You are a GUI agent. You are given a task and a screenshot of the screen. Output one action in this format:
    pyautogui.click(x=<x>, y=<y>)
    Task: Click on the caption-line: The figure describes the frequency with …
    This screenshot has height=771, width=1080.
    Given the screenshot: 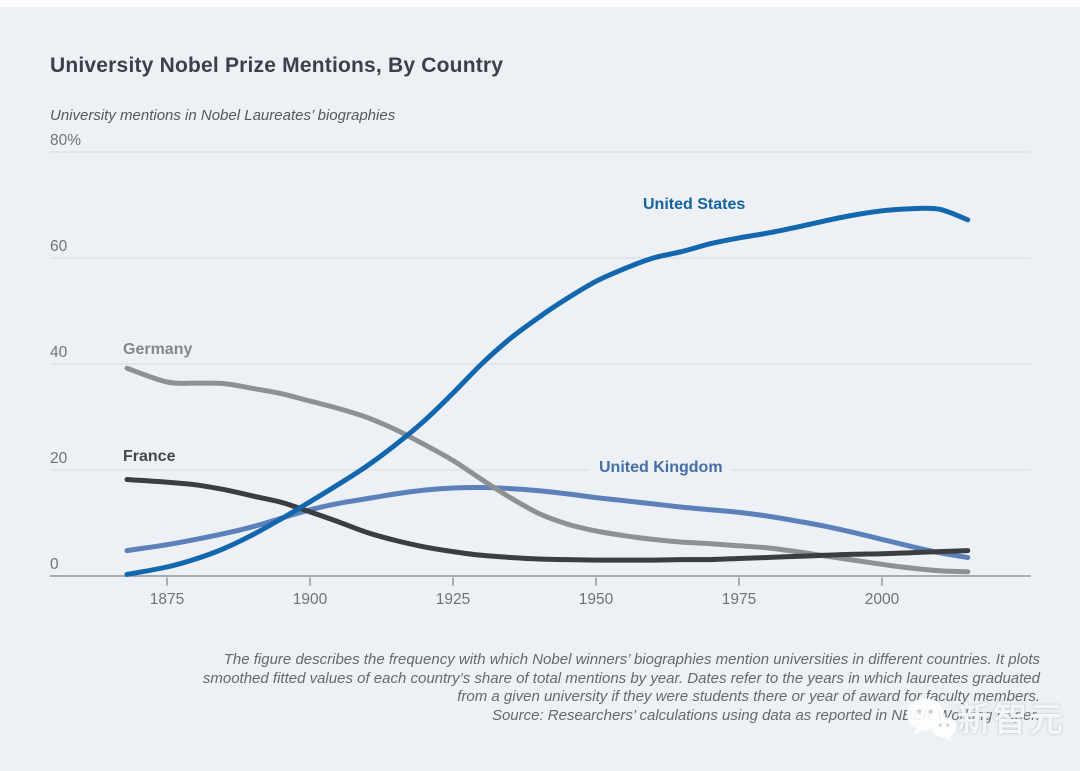 What is the action you would take?
    pyautogui.click(x=631, y=659)
    